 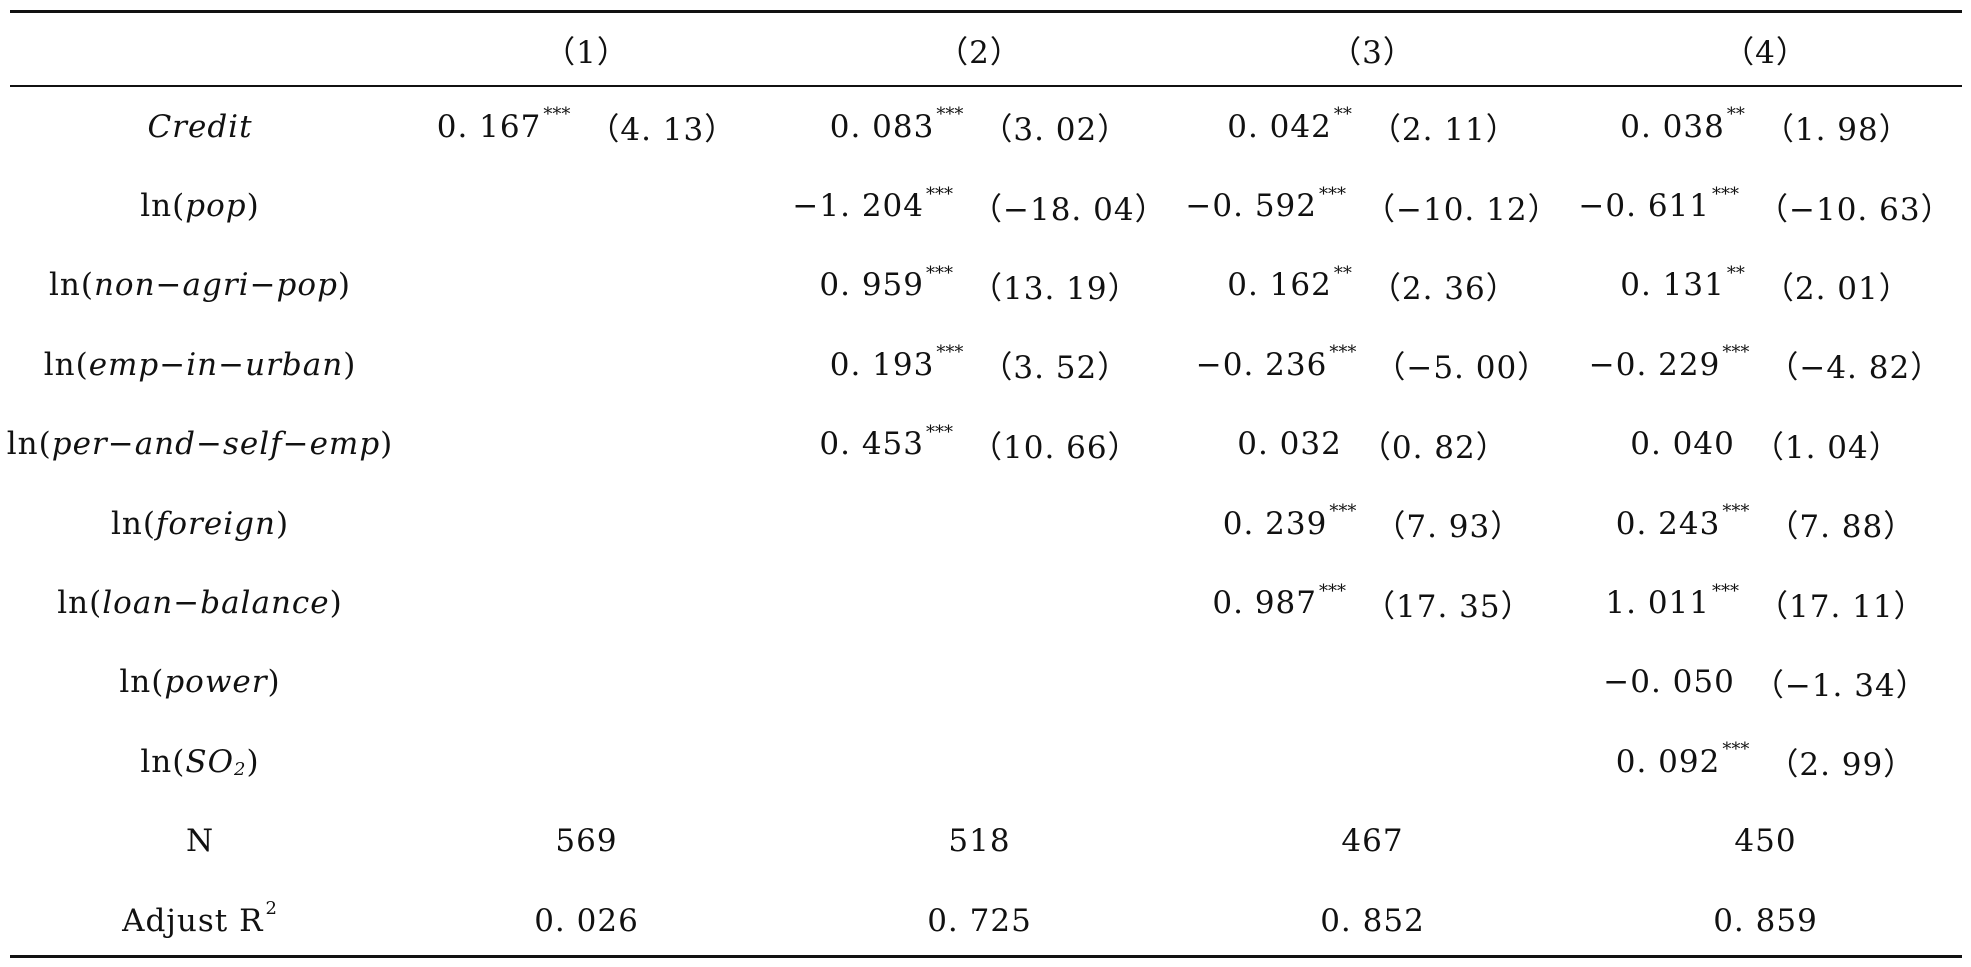 I want to click on estimate-cell: 0. 083 *** （3. 02）, so click(x=979, y=126).